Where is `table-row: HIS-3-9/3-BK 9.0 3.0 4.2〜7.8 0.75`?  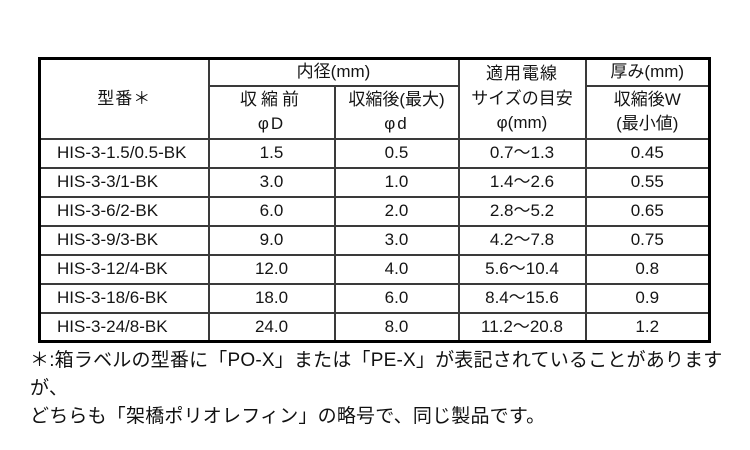 table-row: HIS-3-9/3-BK 9.0 3.0 4.2〜7.8 0.75 is located at coordinates (374, 240).